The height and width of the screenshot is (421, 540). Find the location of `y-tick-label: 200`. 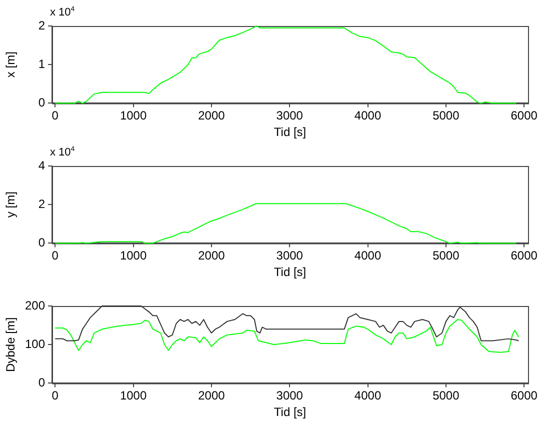

y-tick-label: 200 is located at coordinates (35, 305).